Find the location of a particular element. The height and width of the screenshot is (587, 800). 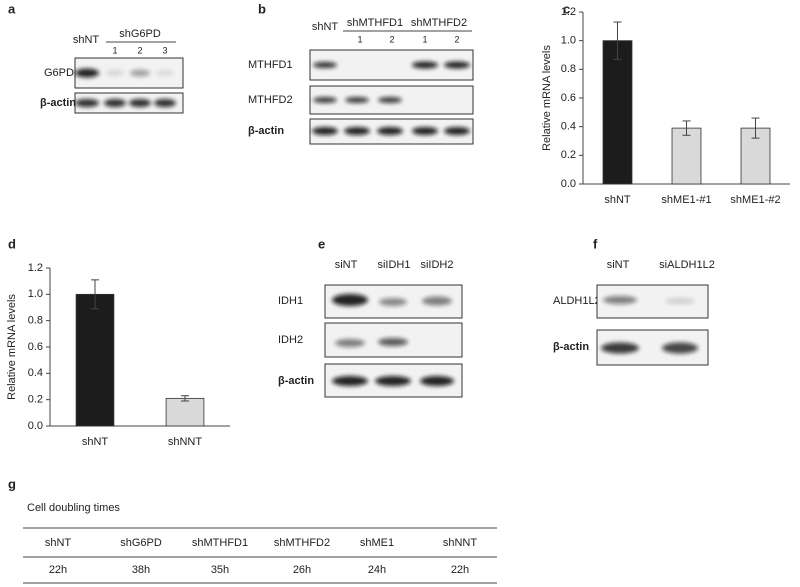

lane-label: siIDH1 is located at coordinates (393, 265).